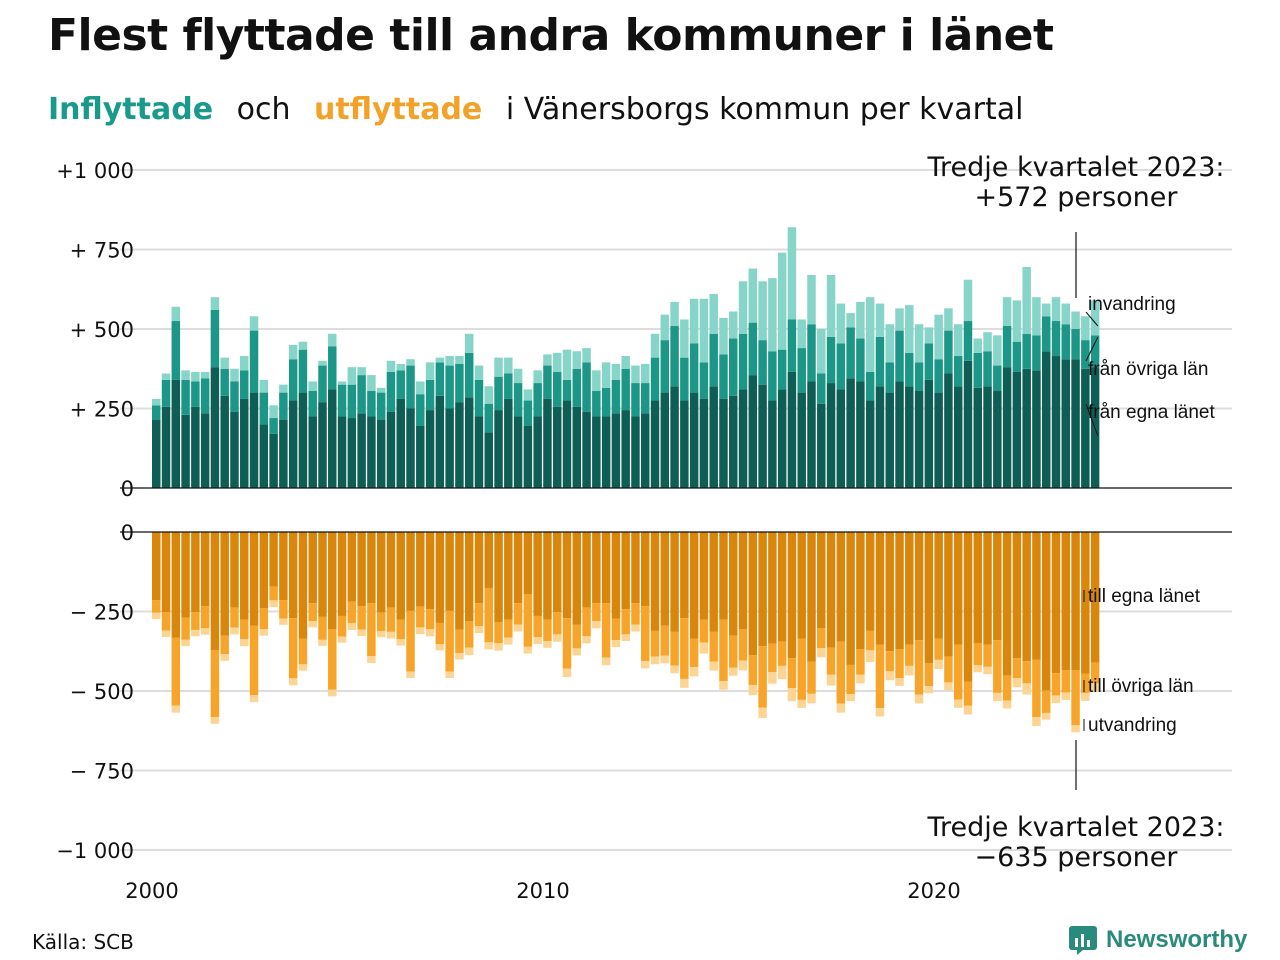  Describe the element at coordinates (102, 613) in the screenshot. I see `y-tick-label: − 250` at that location.